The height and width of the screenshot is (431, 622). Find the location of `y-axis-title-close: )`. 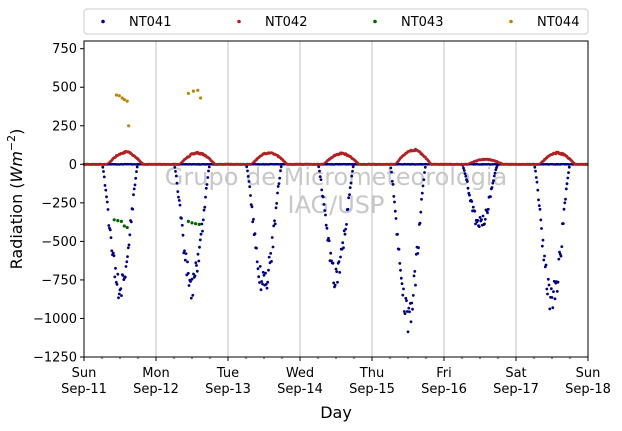

y-axis-title-close: ) is located at coordinates (16, 132).